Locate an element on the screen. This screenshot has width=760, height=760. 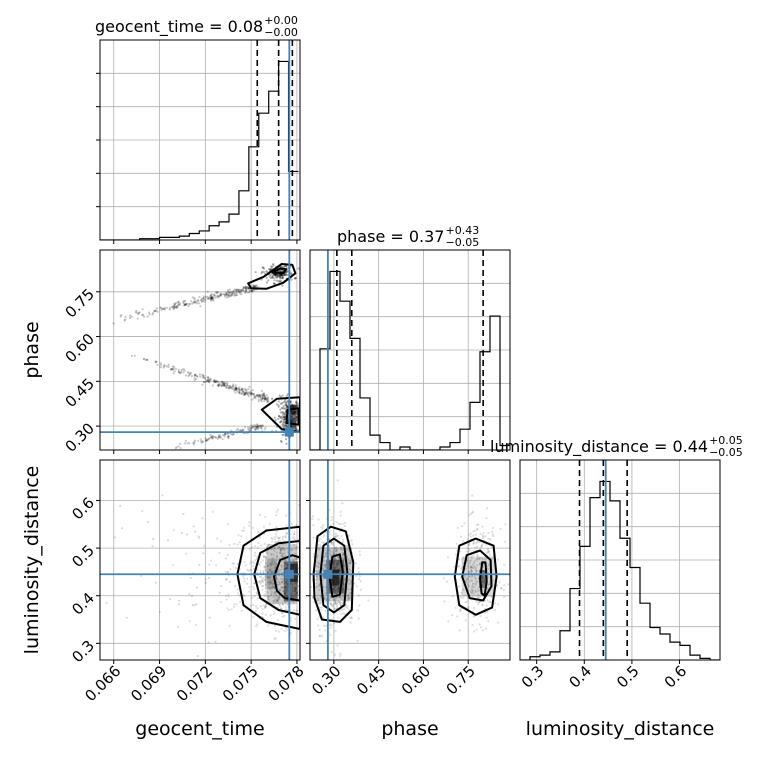
x-tick-label-geocent_time-2: 0.072 is located at coordinates (194, 683).